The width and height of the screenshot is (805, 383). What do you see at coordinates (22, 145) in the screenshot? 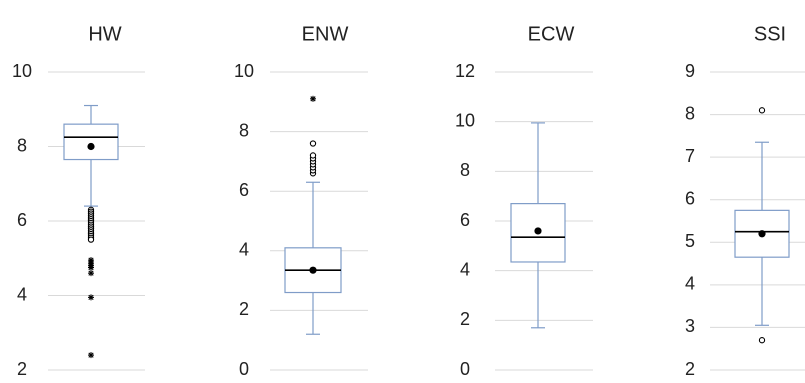
I see `hw-tick-label: 8` at bounding box center [22, 145].